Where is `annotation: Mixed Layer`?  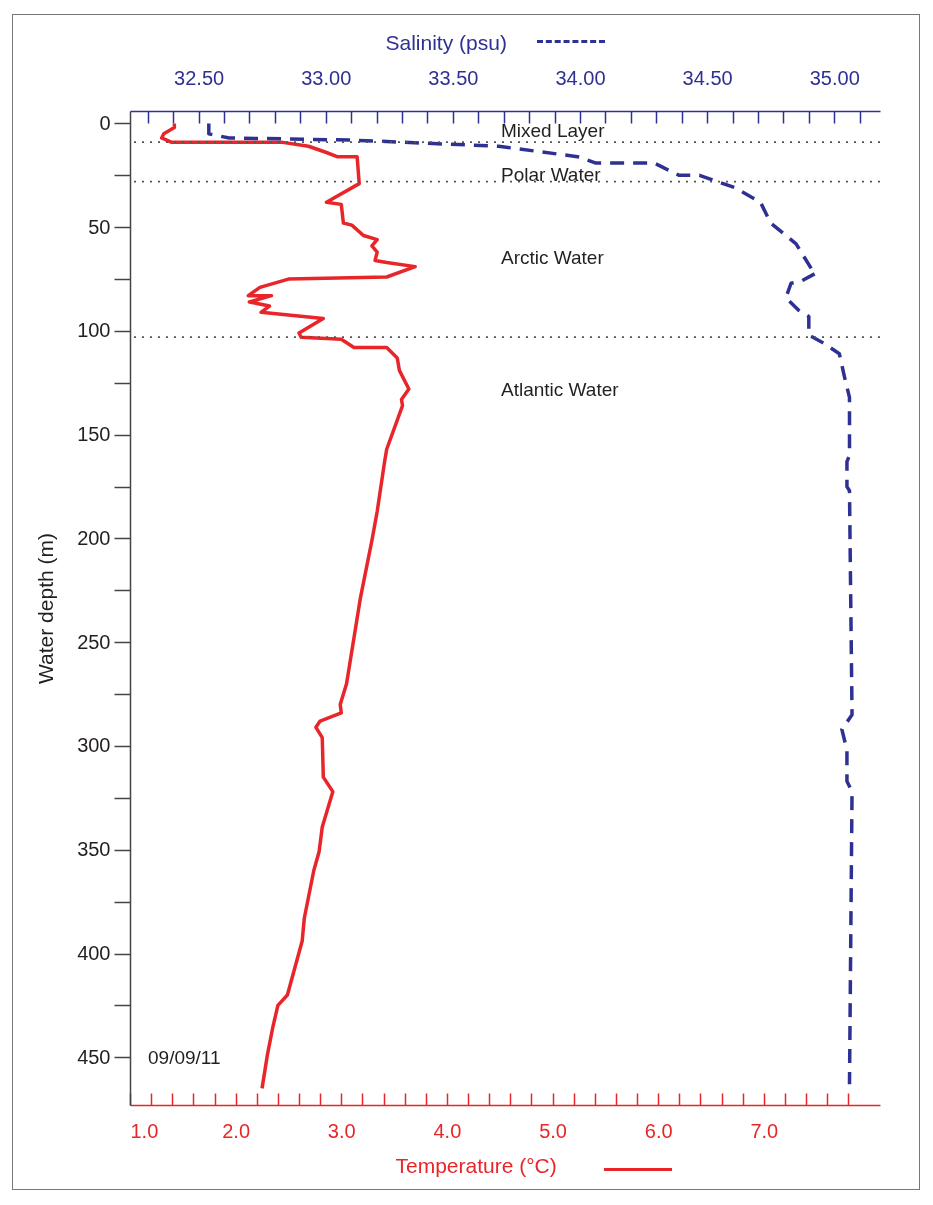
annotation: Mixed Layer is located at coordinates (553, 130).